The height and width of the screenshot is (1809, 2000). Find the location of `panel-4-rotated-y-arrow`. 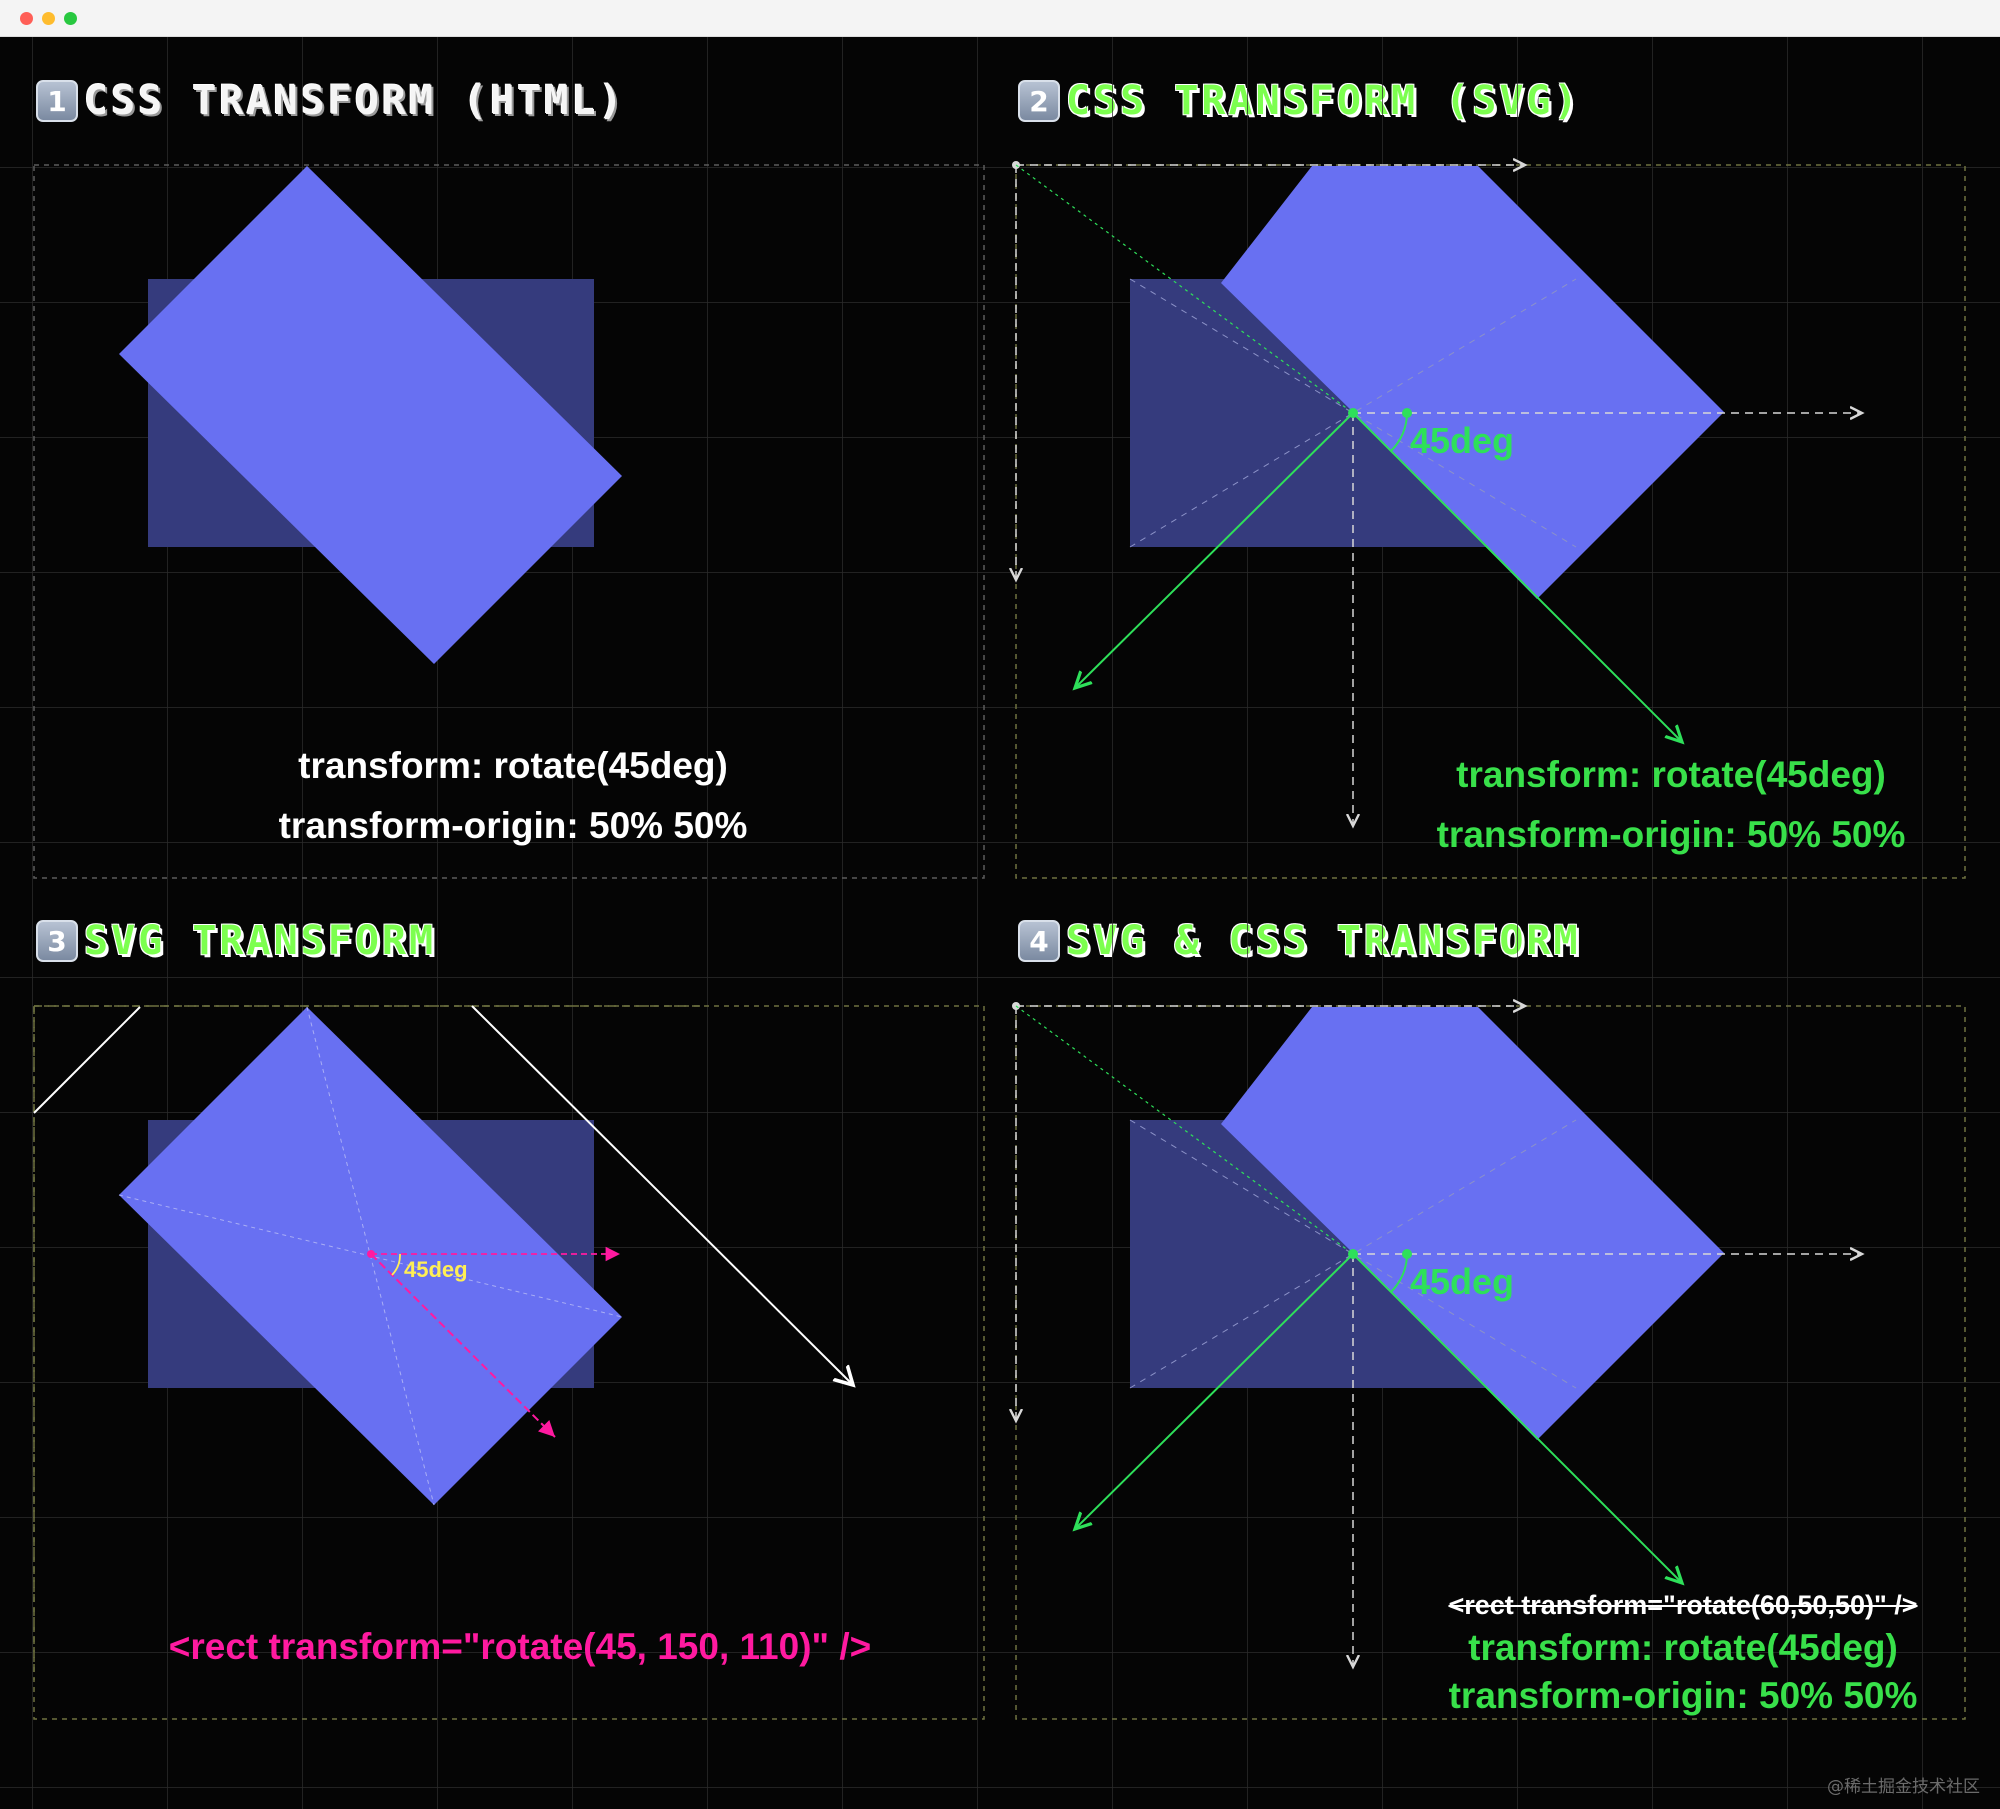

panel-4-rotated-y-arrow is located at coordinates (1214, 1391).